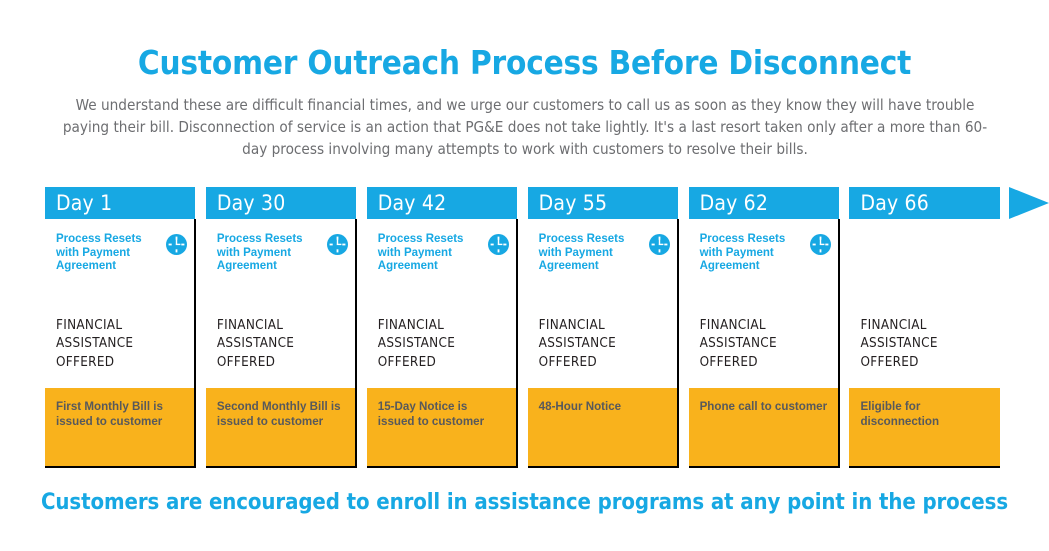 The image size is (1049, 551). I want to click on action-box-label: 15-Day Notice is issued to customer, so click(431, 414).